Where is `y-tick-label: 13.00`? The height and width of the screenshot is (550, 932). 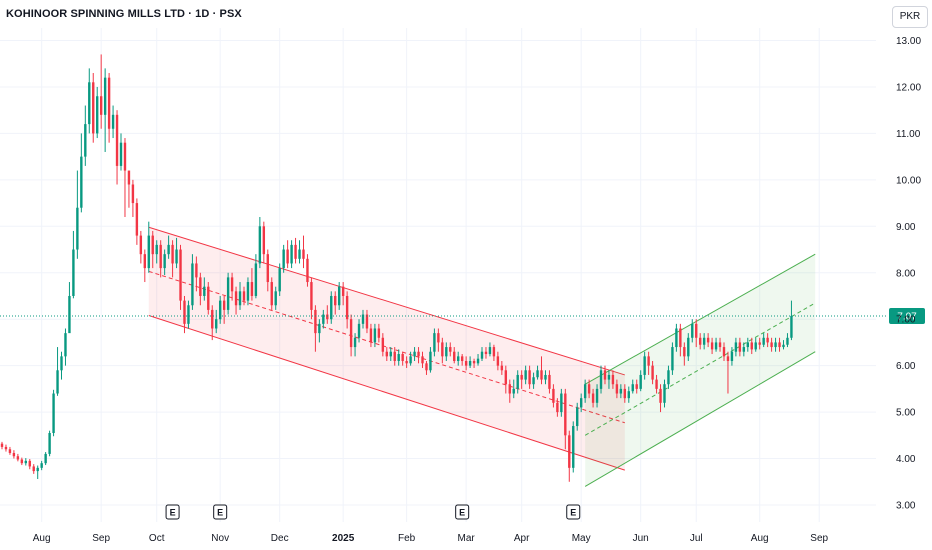
y-tick-label: 13.00 is located at coordinates (908, 41).